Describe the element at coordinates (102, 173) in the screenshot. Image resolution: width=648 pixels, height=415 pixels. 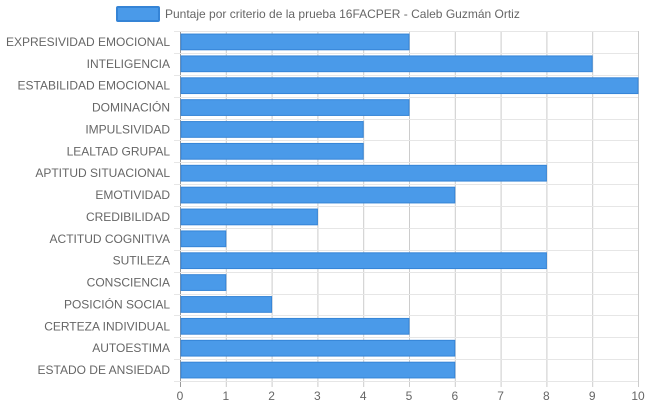
I see `category-label: APTITUD SITUACIONAL` at that location.